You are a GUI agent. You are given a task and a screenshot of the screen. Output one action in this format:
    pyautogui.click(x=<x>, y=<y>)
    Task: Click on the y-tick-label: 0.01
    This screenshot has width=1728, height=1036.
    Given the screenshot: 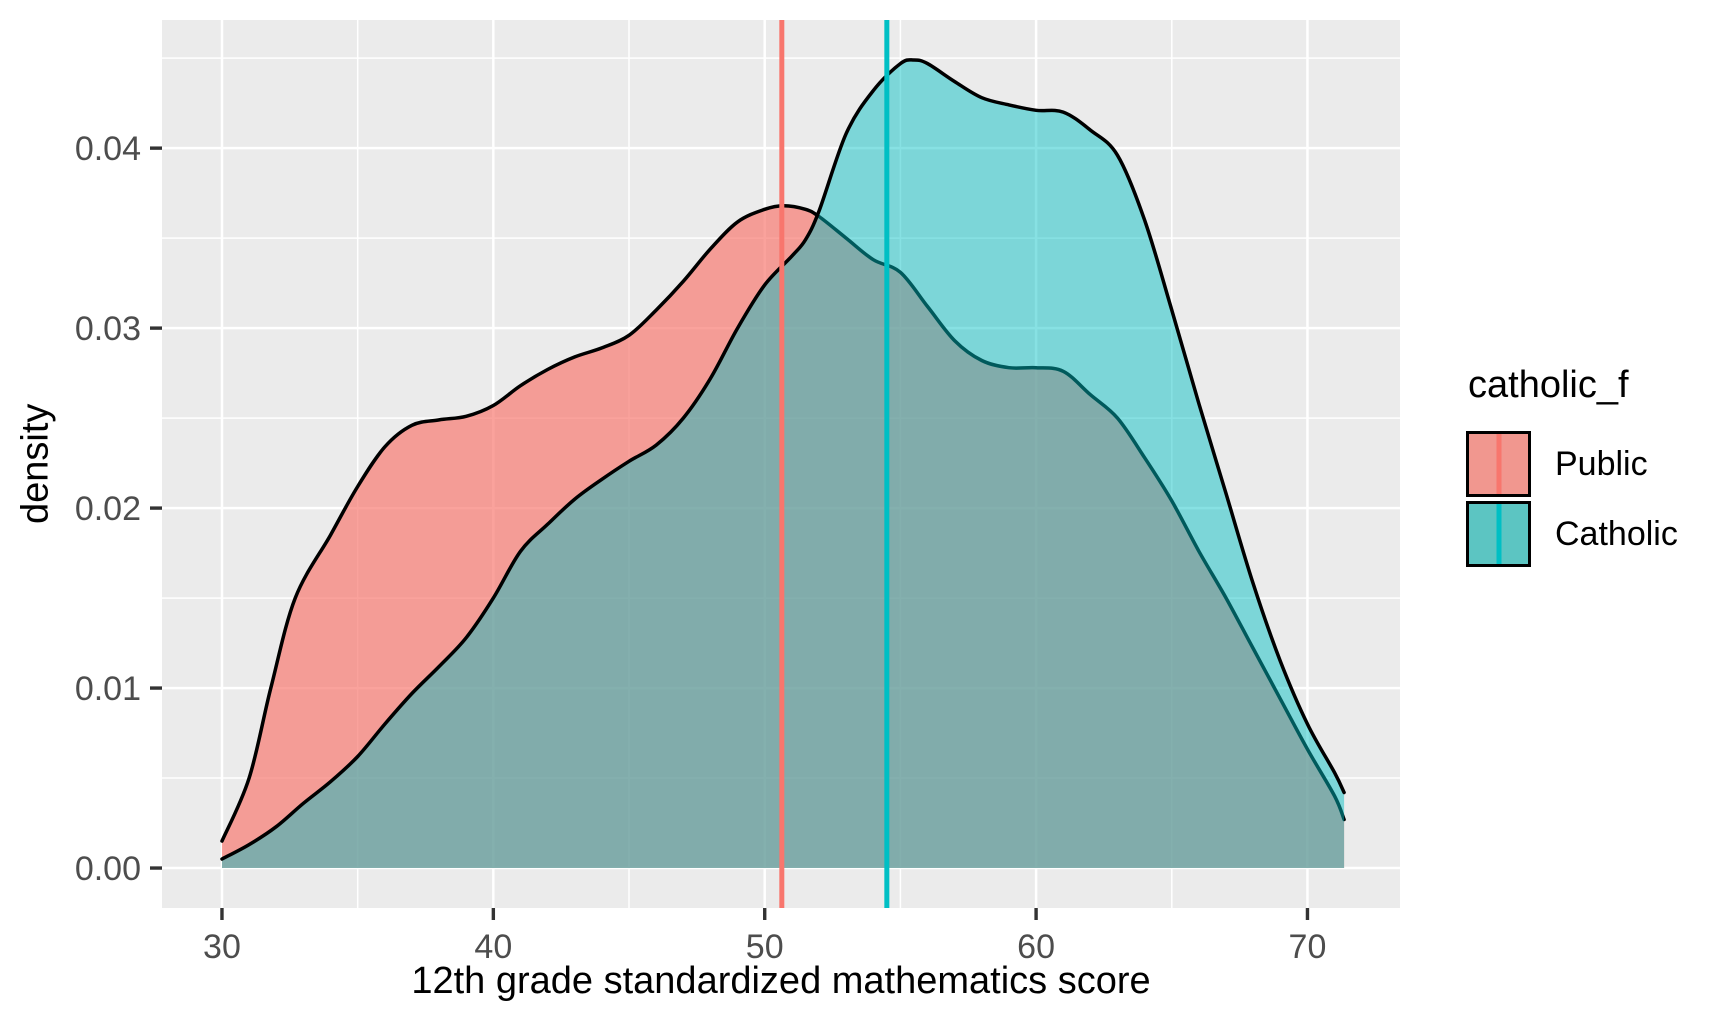 What is the action you would take?
    pyautogui.click(x=108, y=689)
    